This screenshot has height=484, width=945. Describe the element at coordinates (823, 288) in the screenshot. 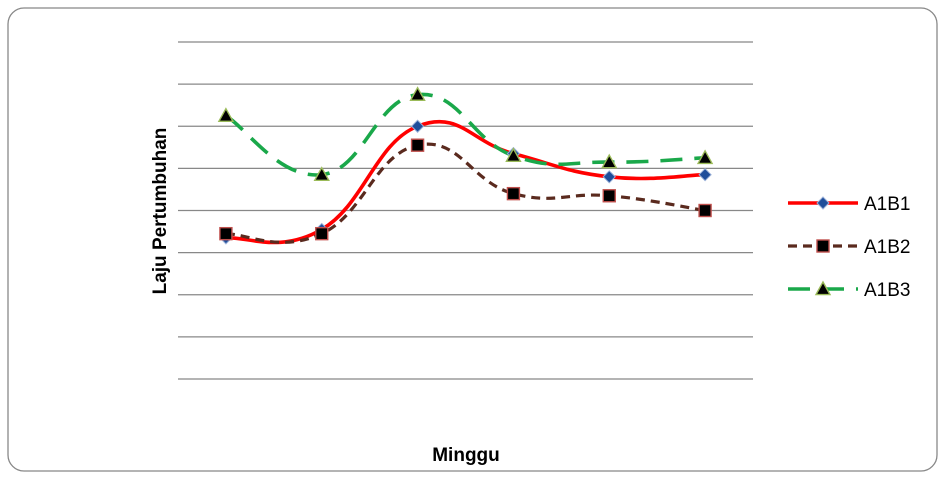

I see `legend-marker-a1b3` at that location.